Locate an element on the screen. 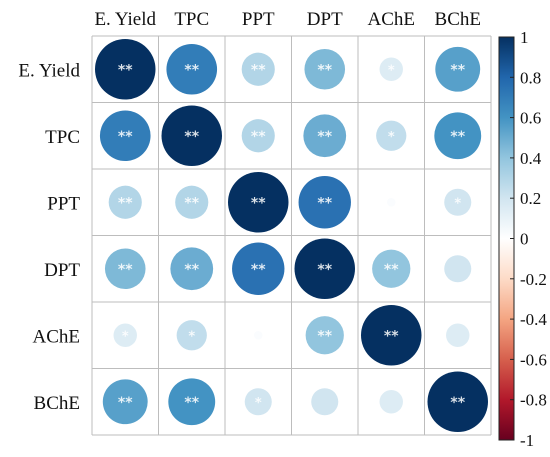 The height and width of the screenshot is (457, 550). row-label: E. Yield is located at coordinates (49, 70).